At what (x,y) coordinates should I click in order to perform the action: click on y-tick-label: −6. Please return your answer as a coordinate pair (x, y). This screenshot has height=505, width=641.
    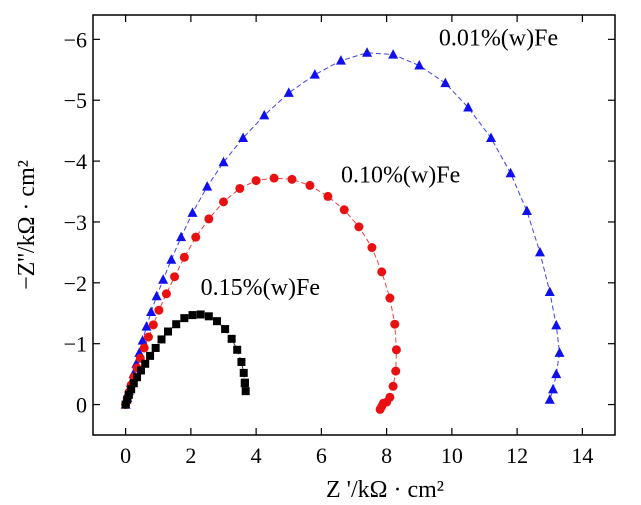
    Looking at the image, I should click on (75, 39).